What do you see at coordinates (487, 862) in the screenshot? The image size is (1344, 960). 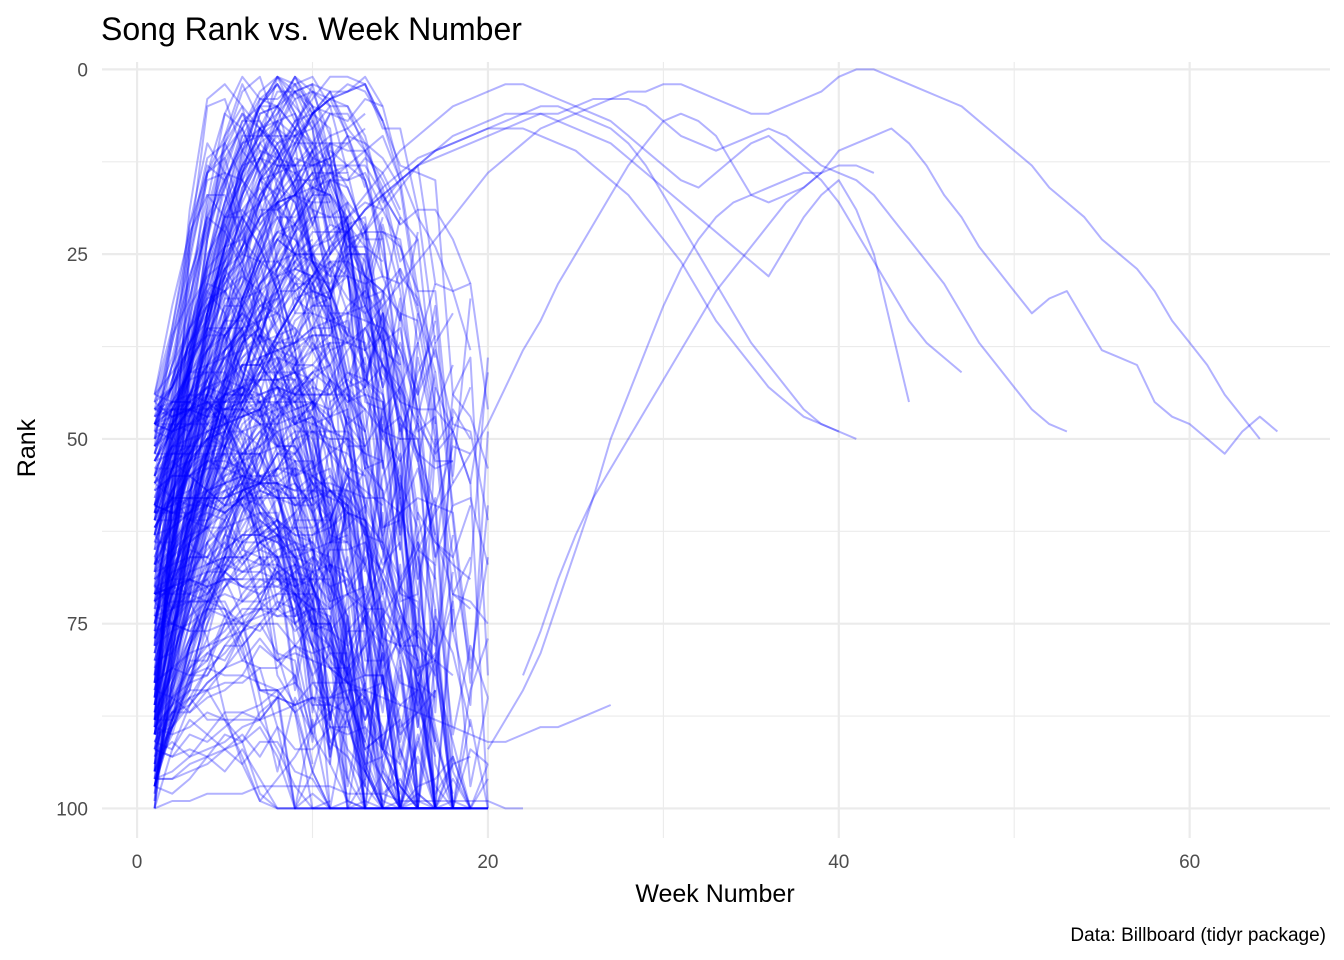 I see `x-tick-label: 20` at bounding box center [487, 862].